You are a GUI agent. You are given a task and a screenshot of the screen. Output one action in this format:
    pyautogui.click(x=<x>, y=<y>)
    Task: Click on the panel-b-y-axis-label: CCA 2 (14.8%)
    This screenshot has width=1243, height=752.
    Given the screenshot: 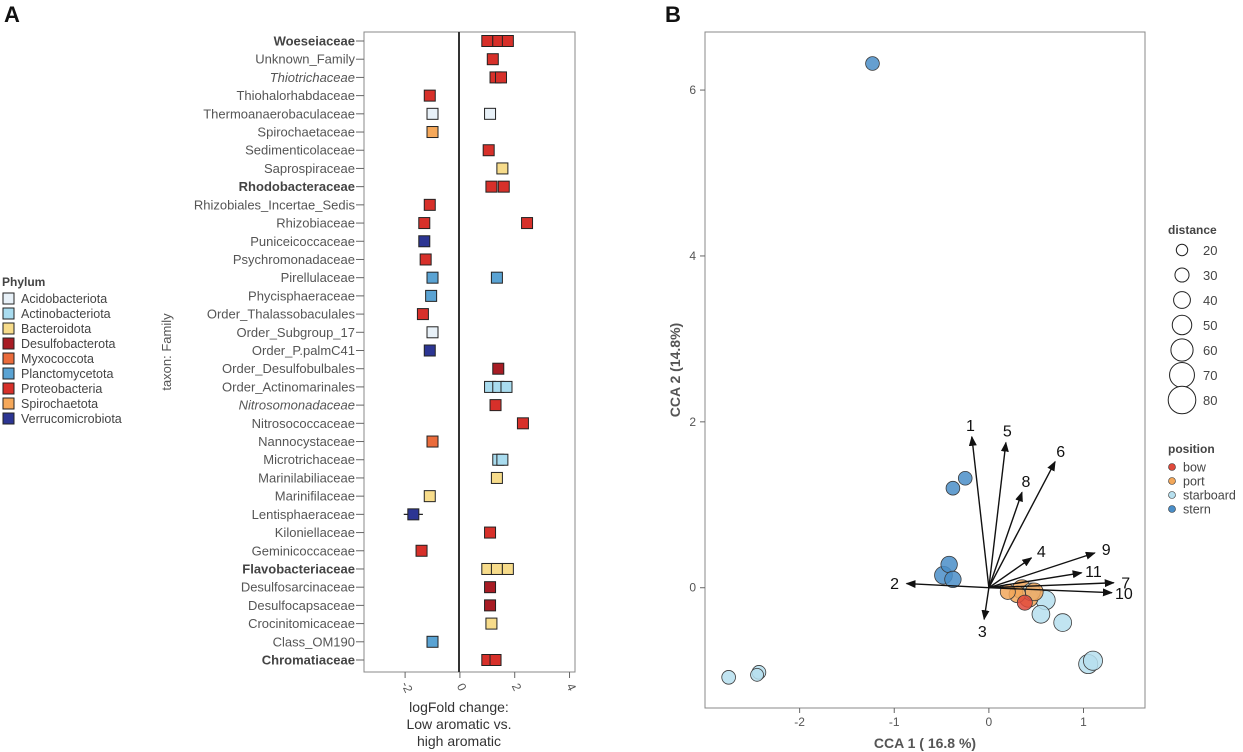 What is the action you would take?
    pyautogui.click(x=675, y=370)
    